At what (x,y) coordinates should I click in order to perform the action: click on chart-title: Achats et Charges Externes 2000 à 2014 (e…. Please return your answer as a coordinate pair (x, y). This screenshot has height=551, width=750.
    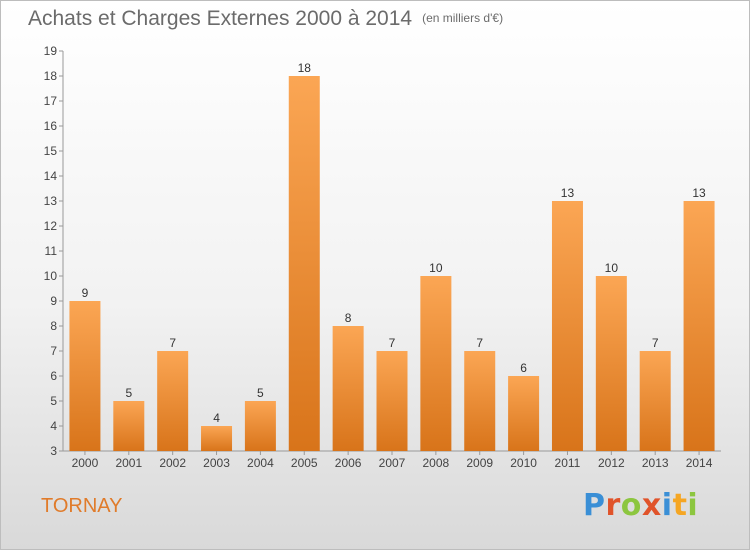
    Looking at the image, I should click on (265, 19).